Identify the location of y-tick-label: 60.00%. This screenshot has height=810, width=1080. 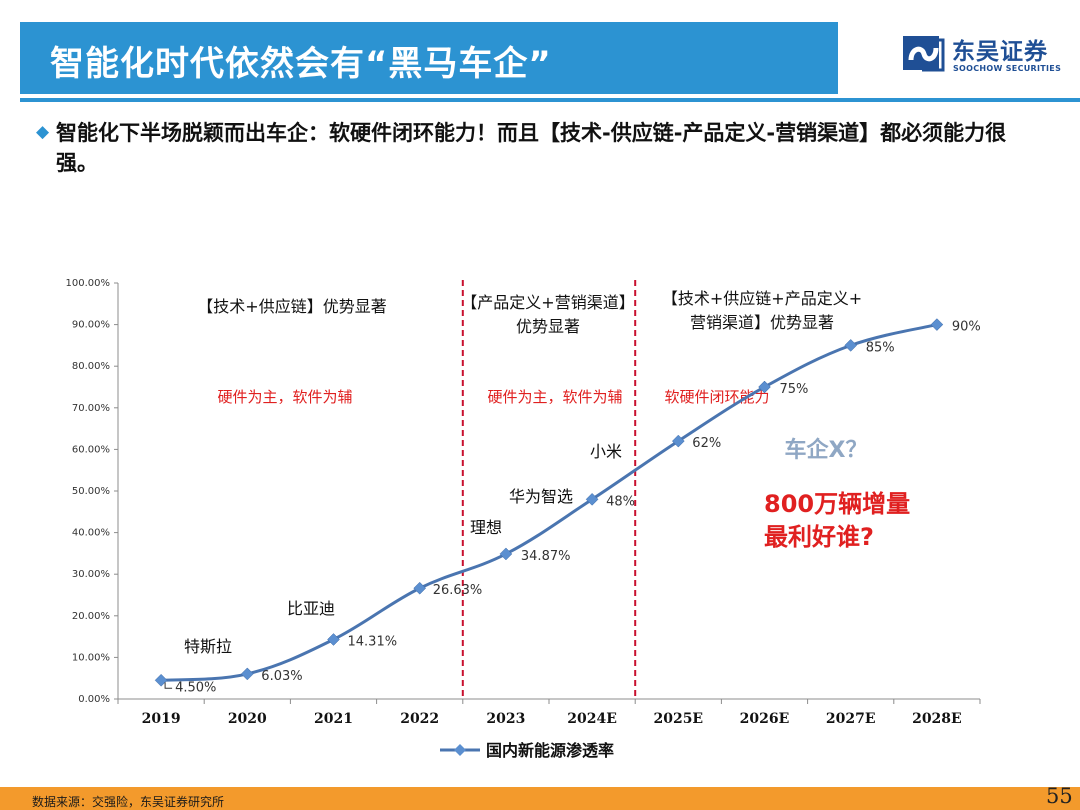
(91, 449).